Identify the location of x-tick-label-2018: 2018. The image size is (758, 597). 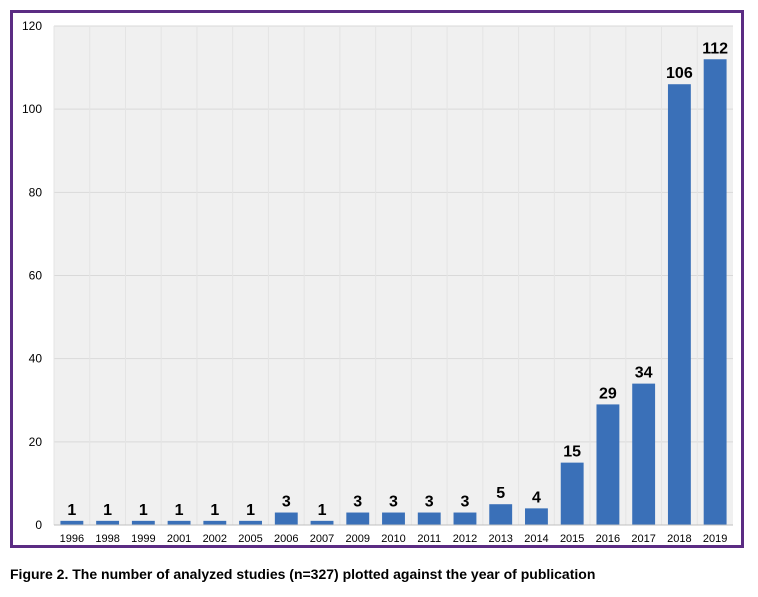
(679, 539).